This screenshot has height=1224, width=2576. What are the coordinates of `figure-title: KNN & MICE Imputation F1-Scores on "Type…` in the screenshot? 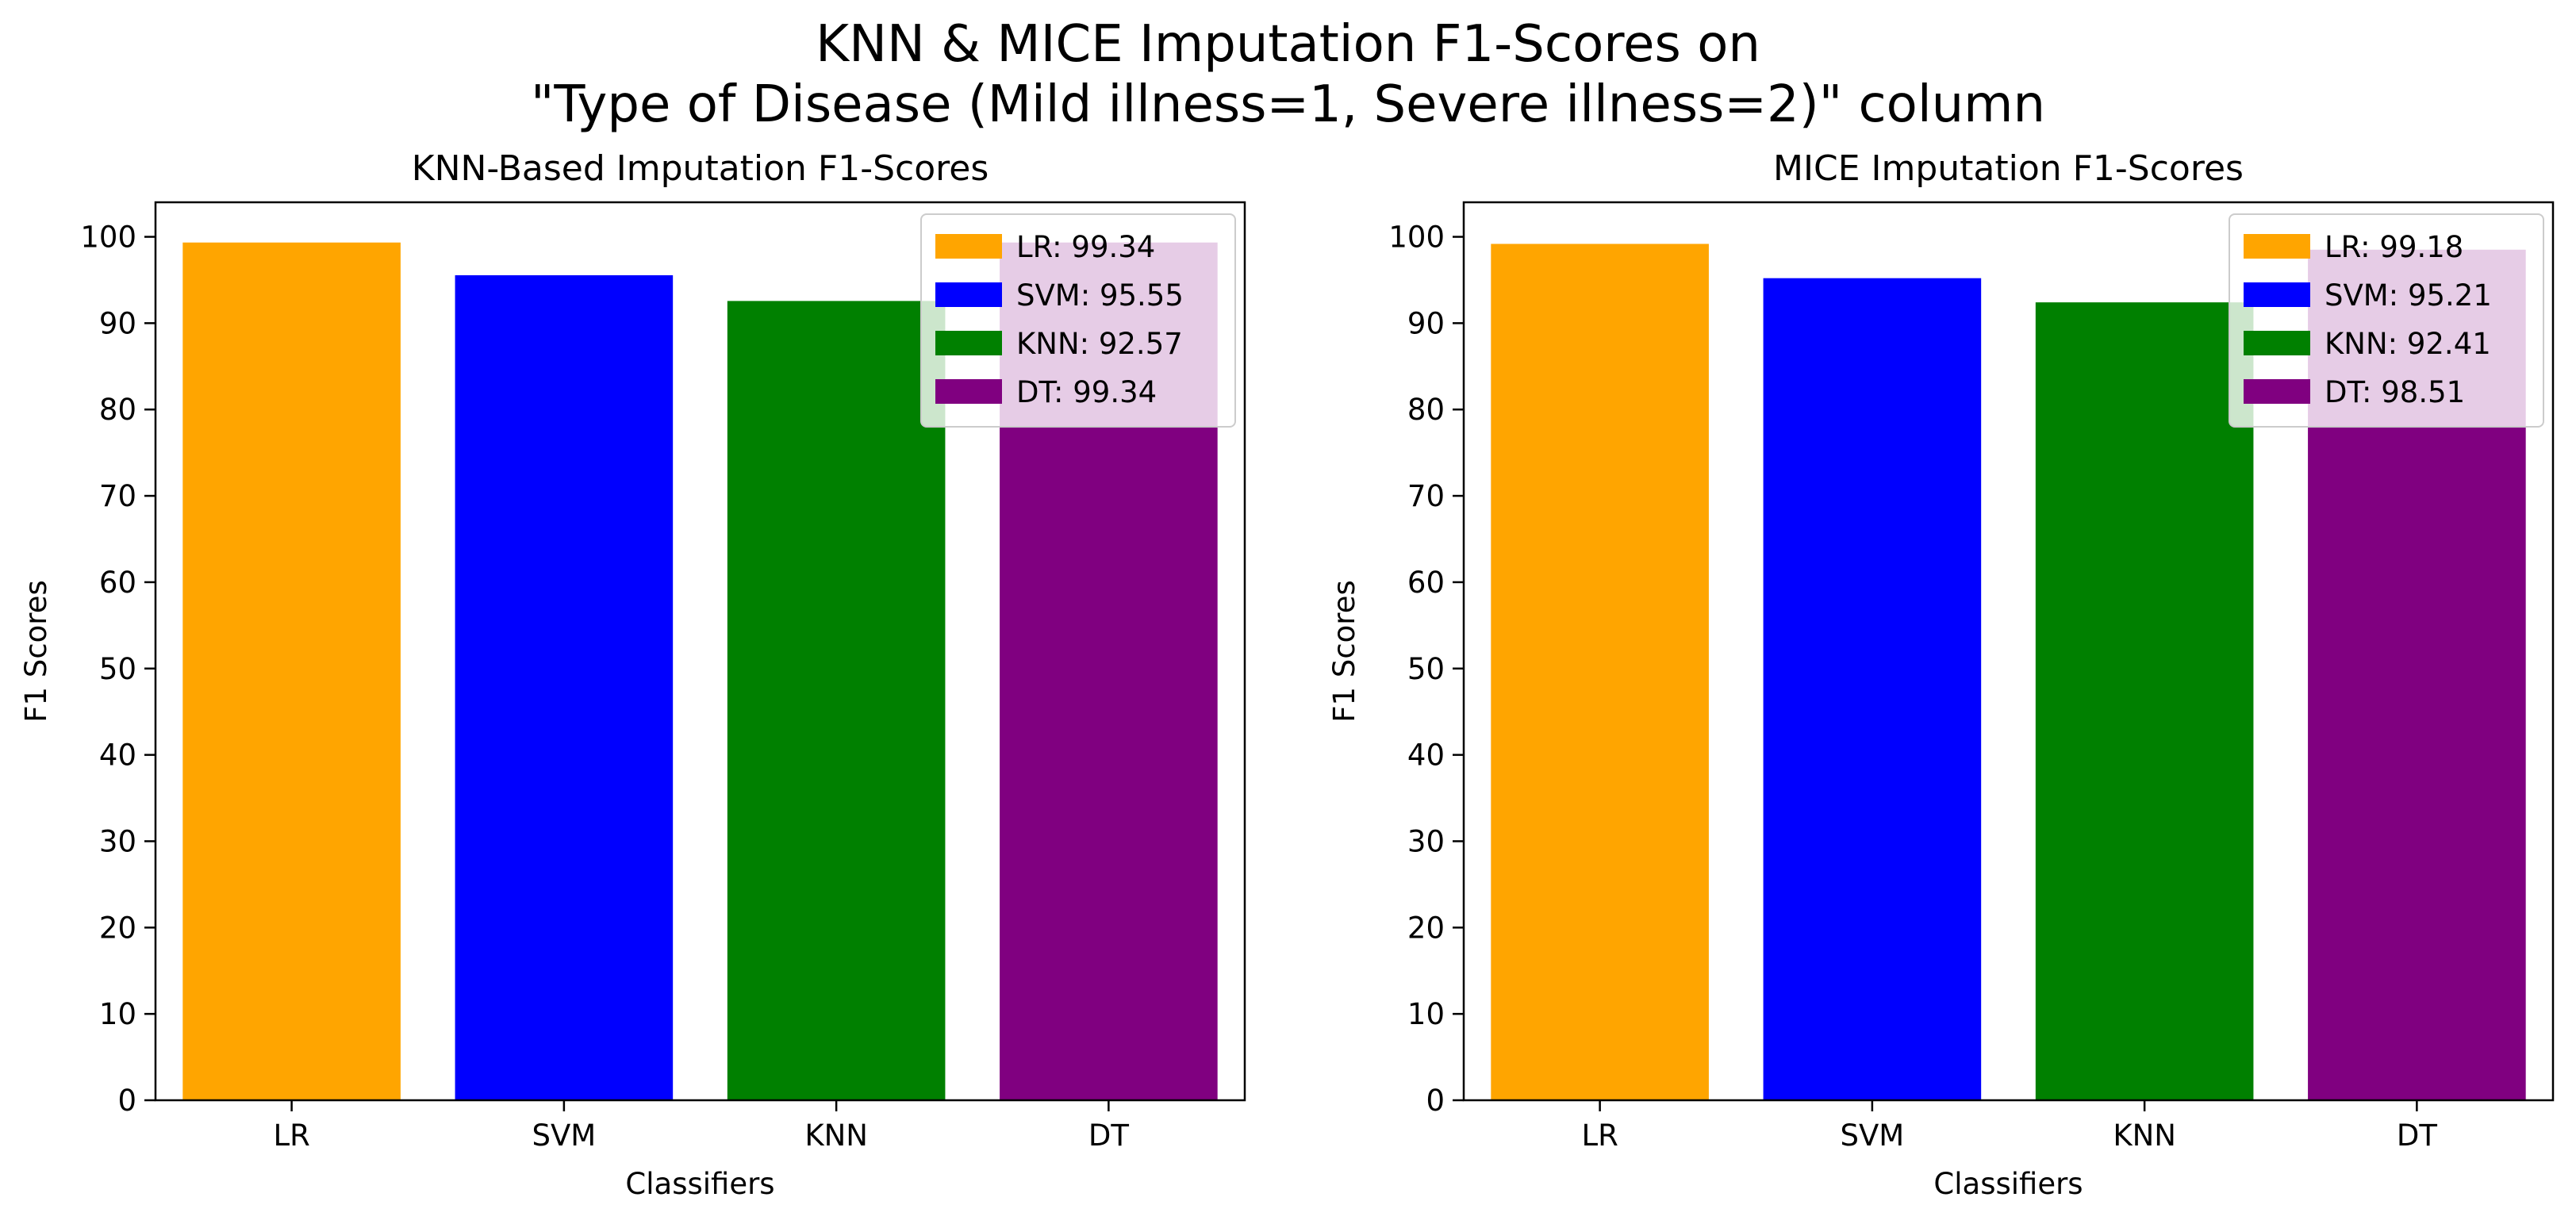 It's located at (1288, 74).